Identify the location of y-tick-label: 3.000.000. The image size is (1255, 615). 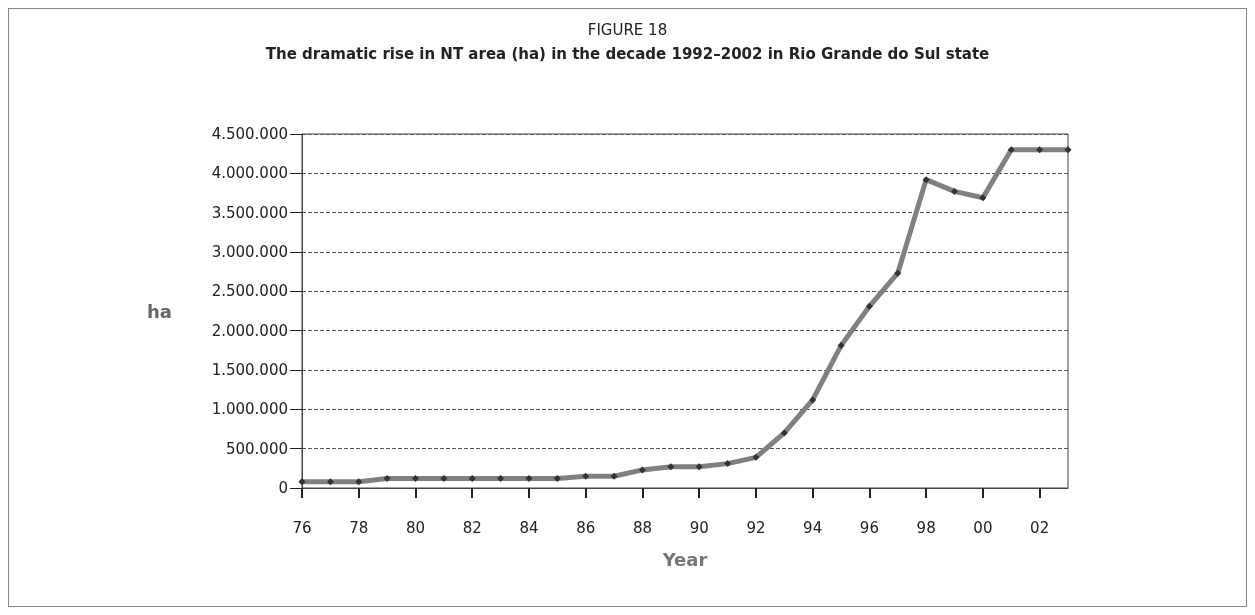
(249, 252).